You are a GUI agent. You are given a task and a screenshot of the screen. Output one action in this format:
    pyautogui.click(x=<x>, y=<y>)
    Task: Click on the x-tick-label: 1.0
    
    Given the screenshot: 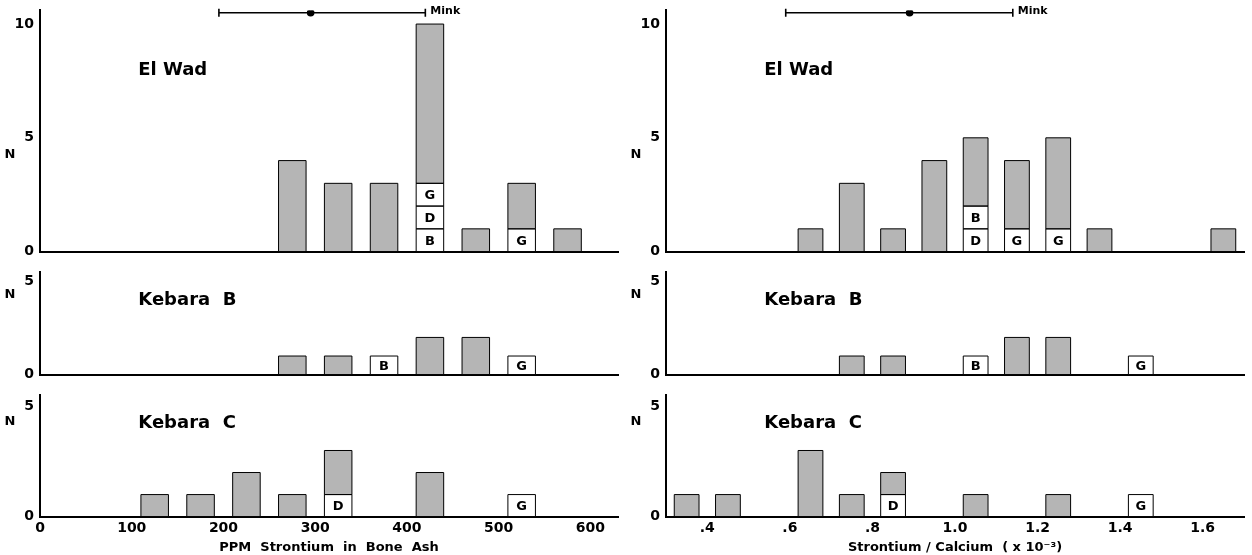 What is the action you would take?
    pyautogui.click(x=955, y=526)
    